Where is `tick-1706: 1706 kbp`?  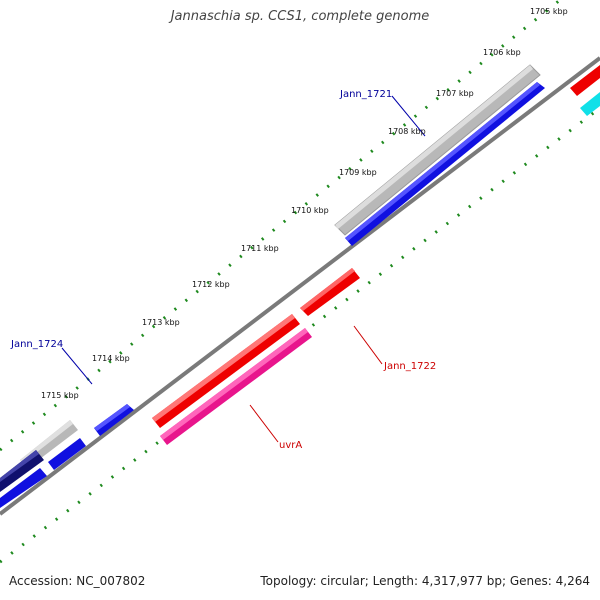 tick-1706: 1706 kbp is located at coordinates (502, 52).